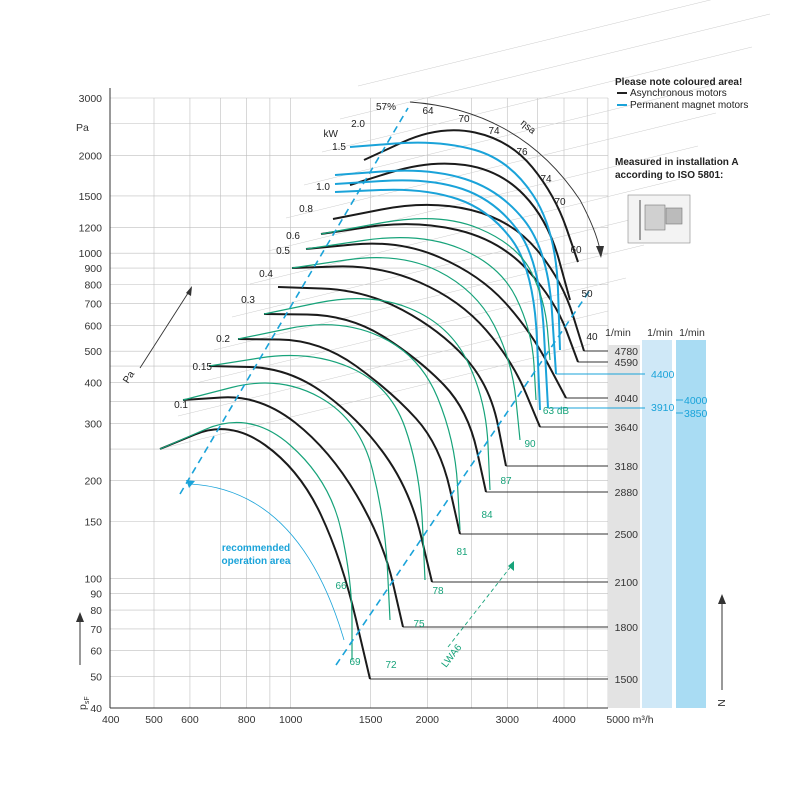  What do you see at coordinates (91, 228) in the screenshot?
I see `y-tick-label: 1200` at bounding box center [91, 228].